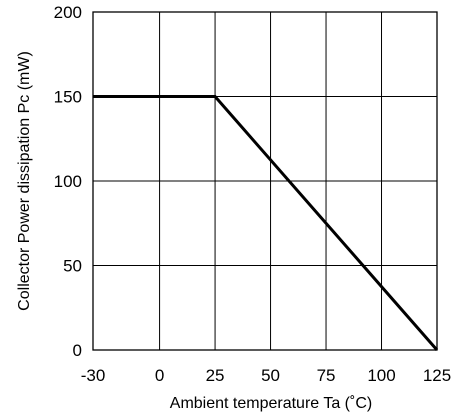 The width and height of the screenshot is (465, 416). Describe the element at coordinates (437, 375) in the screenshot. I see `x-tick-label: 125` at that location.